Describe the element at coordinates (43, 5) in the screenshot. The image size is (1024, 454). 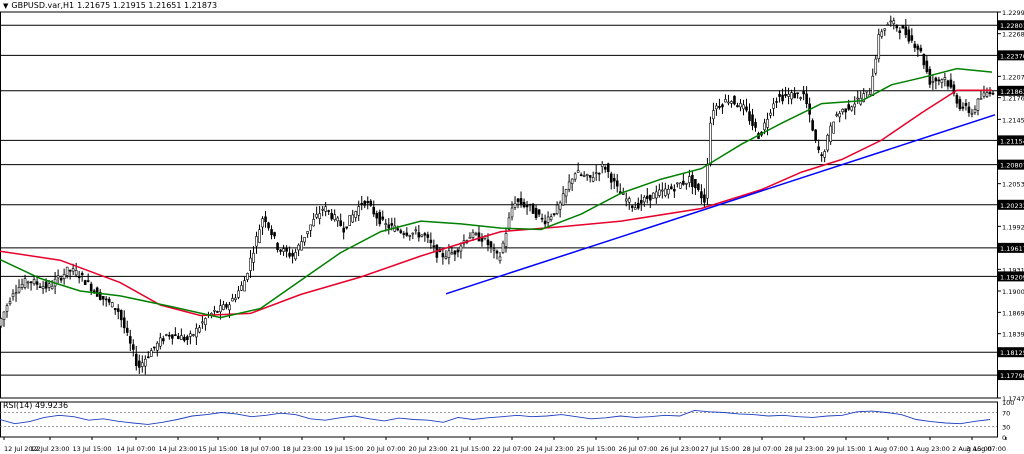
I see `symbol-label: GBPUSD.var,H1` at that location.